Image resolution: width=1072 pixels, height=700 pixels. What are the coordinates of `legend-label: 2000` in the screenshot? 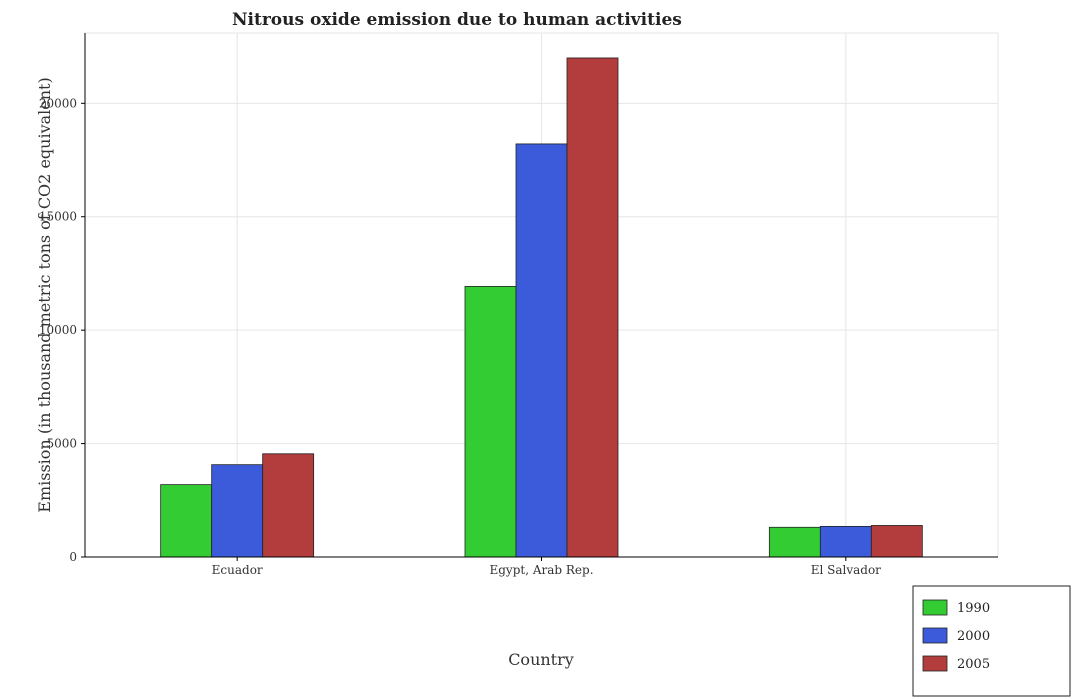 It's located at (973, 636).